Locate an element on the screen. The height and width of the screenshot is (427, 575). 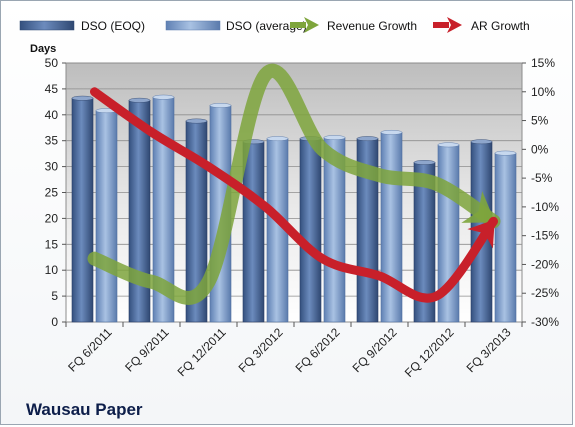
left-tick-label: 10 is located at coordinates (52, 270).